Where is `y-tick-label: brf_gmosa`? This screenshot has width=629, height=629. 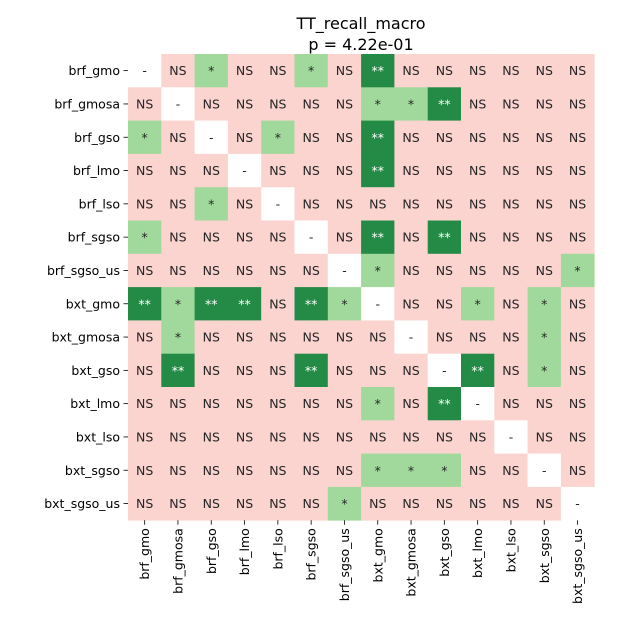 y-tick-label: brf_gmosa is located at coordinates (87, 103).